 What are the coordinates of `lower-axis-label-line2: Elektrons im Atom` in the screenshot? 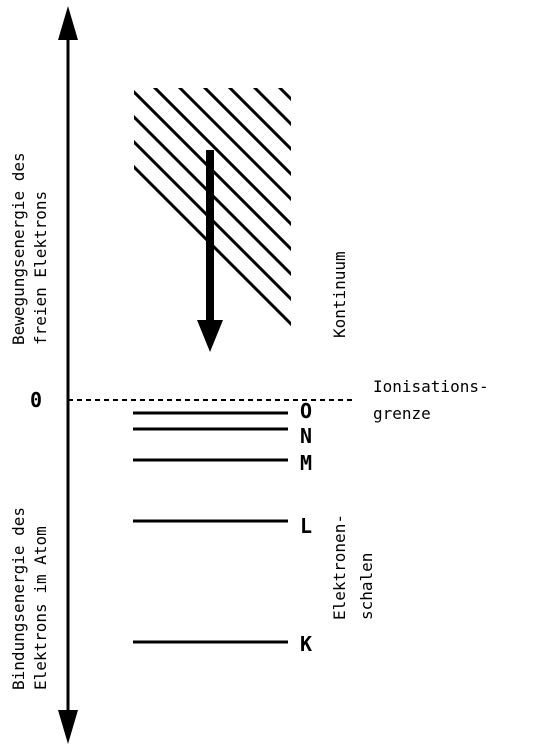 It's located at (40, 608).